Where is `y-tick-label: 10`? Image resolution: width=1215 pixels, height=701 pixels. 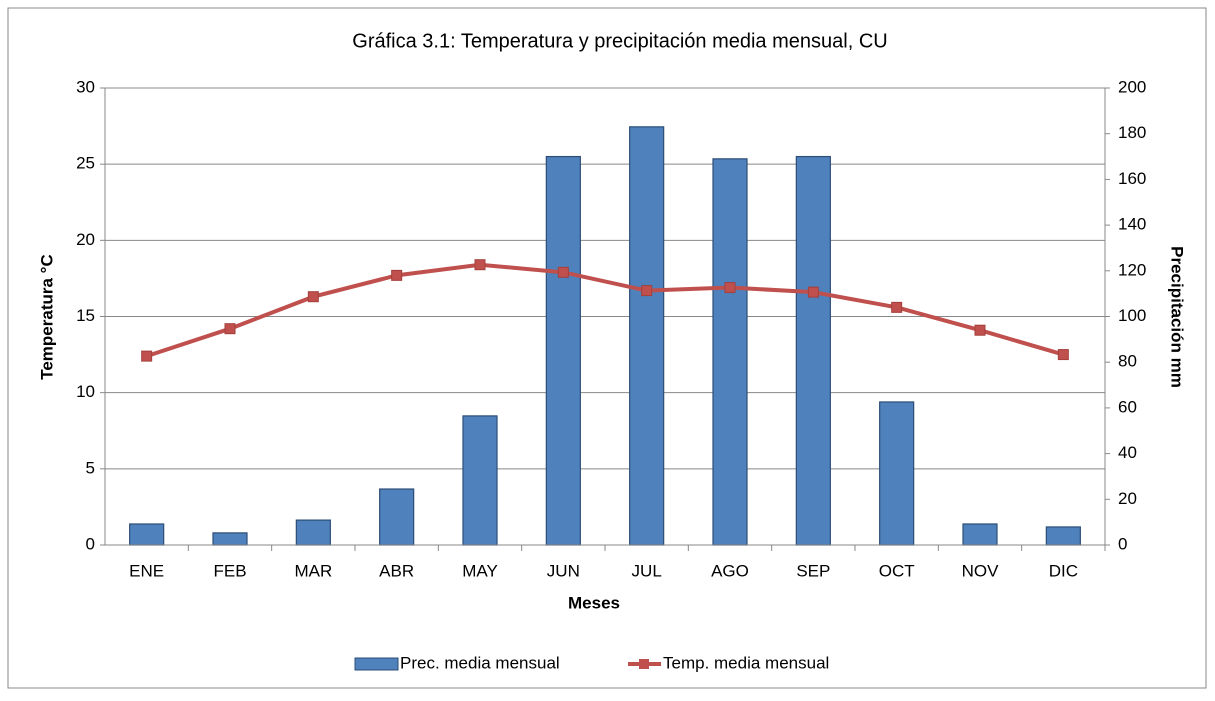
y-tick-label: 10 is located at coordinates (85, 391).